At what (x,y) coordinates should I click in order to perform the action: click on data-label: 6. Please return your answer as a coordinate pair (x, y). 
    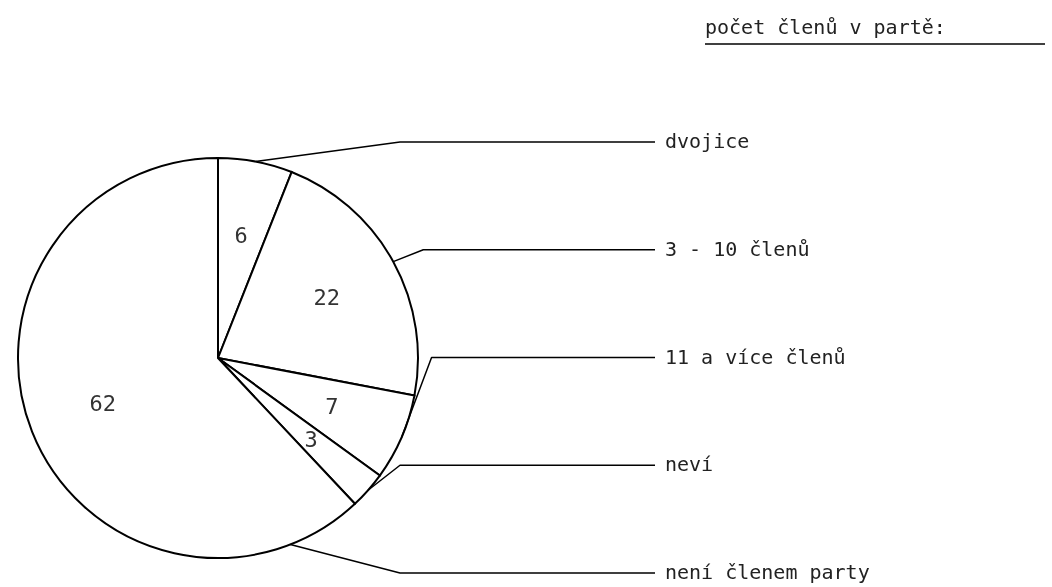
    Looking at the image, I should click on (241, 236).